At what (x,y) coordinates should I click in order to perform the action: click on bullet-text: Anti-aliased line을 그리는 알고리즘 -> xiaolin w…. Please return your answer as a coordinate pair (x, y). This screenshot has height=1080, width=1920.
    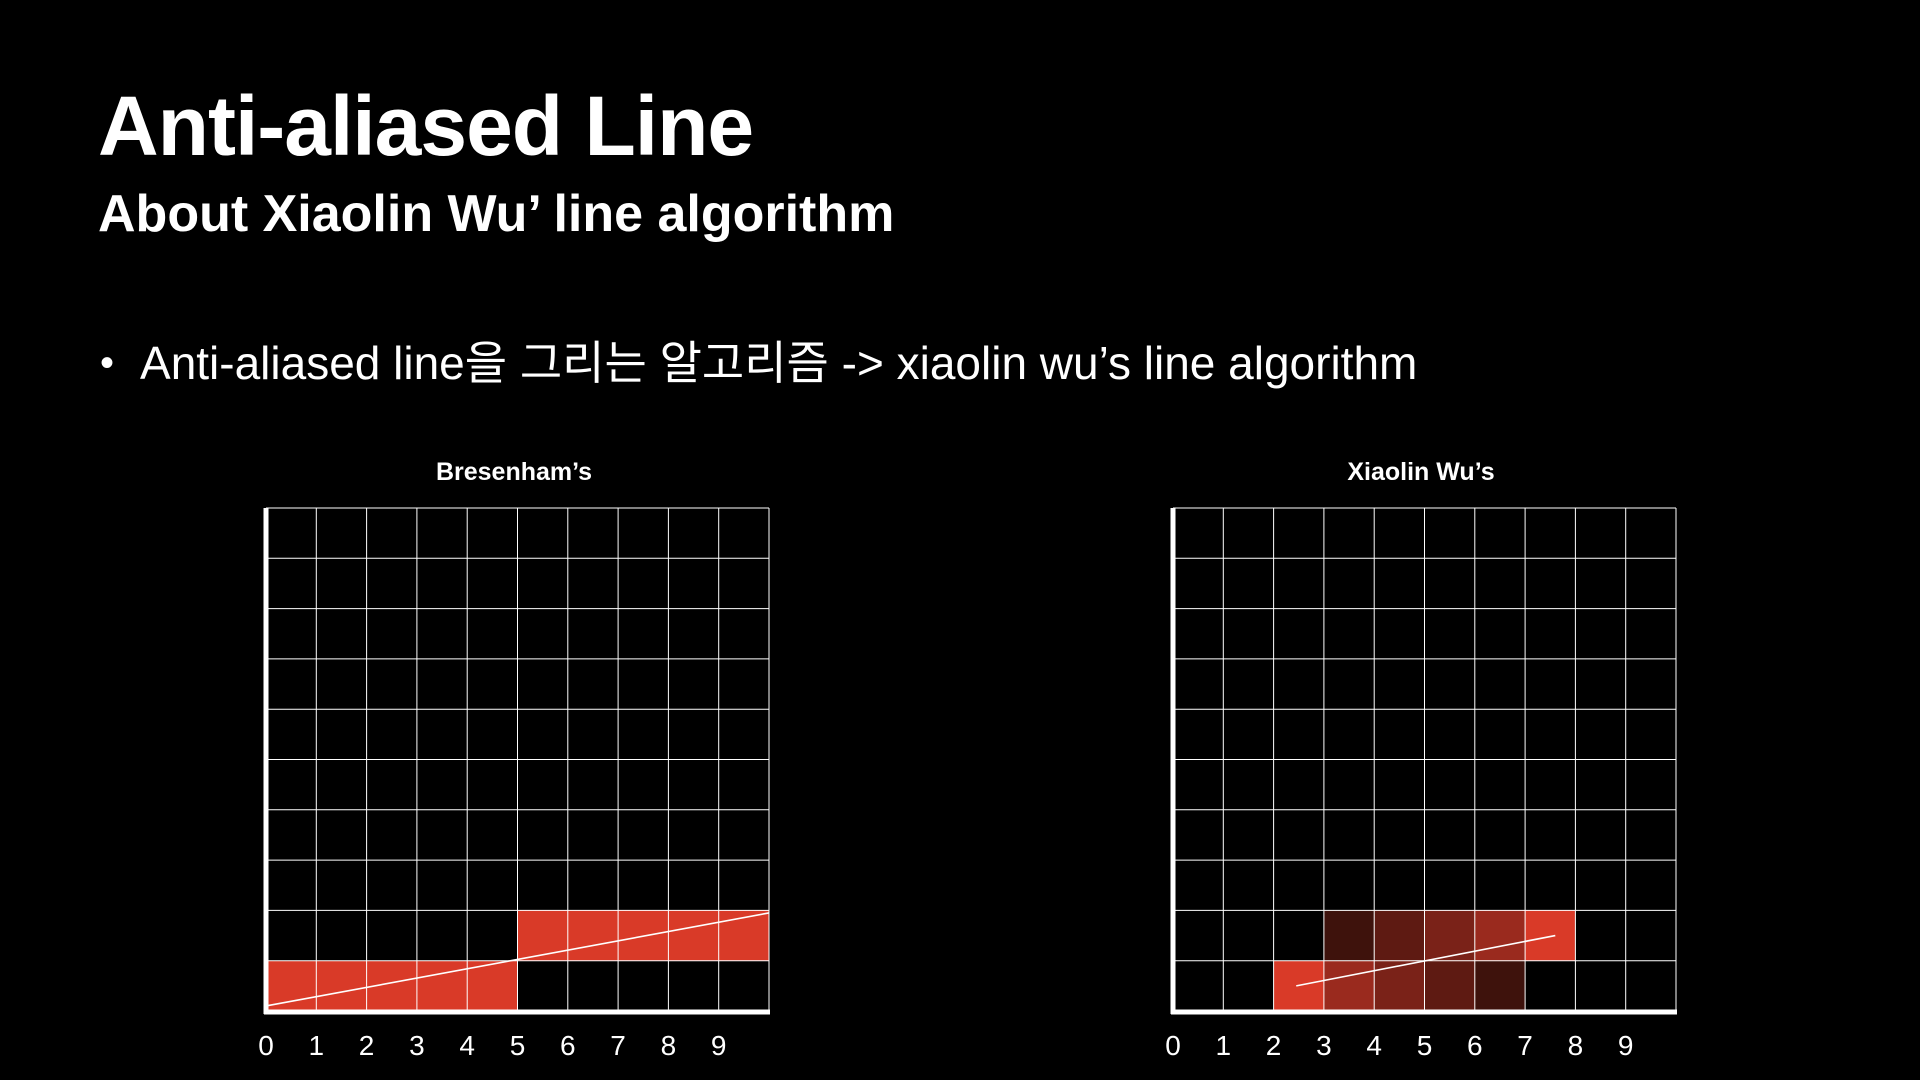
    Looking at the image, I should click on (779, 363).